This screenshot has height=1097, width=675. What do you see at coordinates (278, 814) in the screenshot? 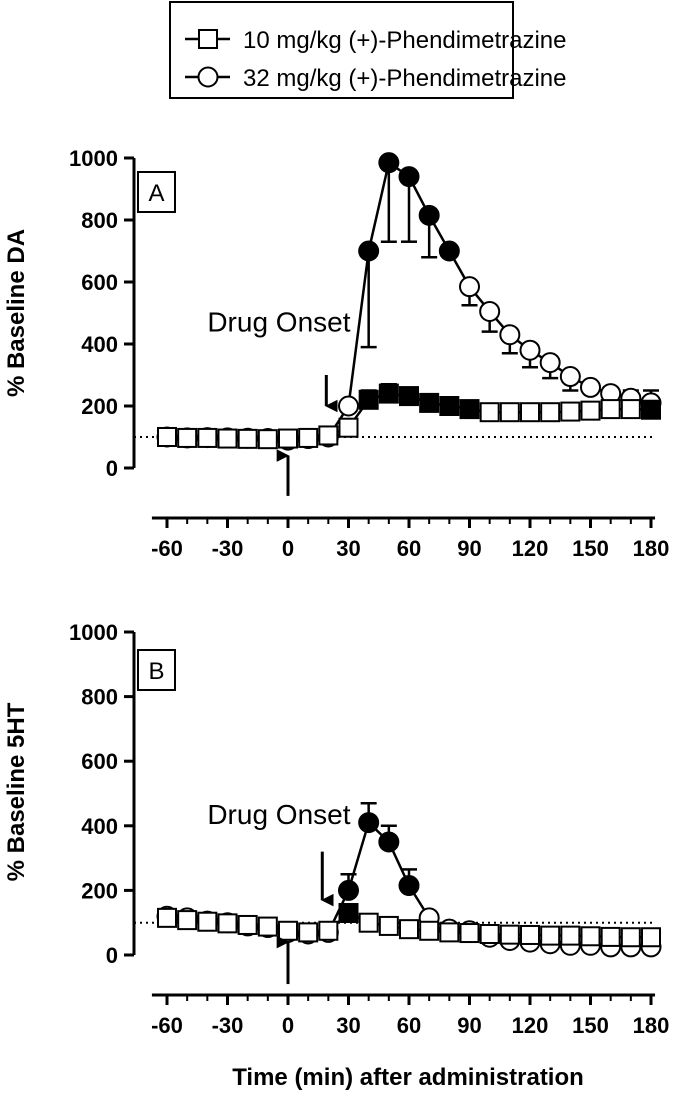
I see `panel-b-drug-onset-label: Drug Onset` at bounding box center [278, 814].